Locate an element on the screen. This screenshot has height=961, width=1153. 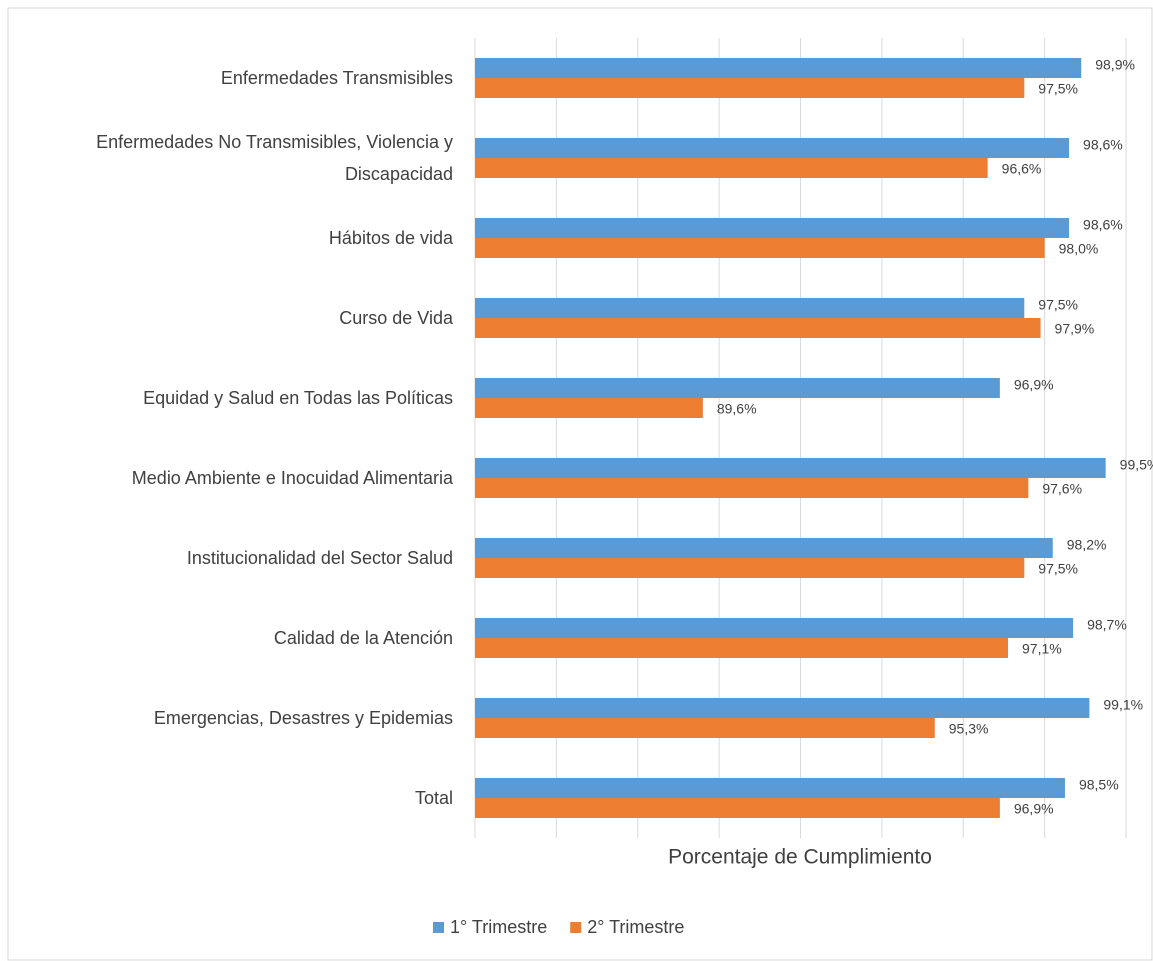
x-axis-title: Porcentaje de Cumplimiento is located at coordinates (800, 857).